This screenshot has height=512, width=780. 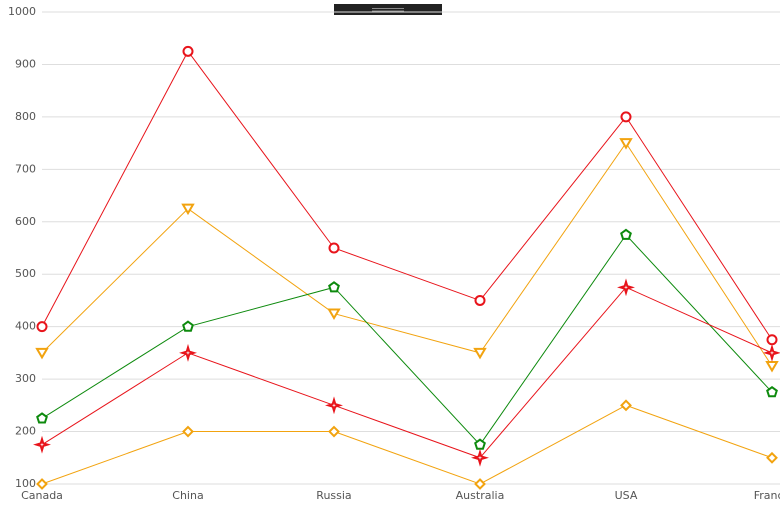 What do you see at coordinates (388, 9) in the screenshot?
I see `scroll-thumb` at bounding box center [388, 9].